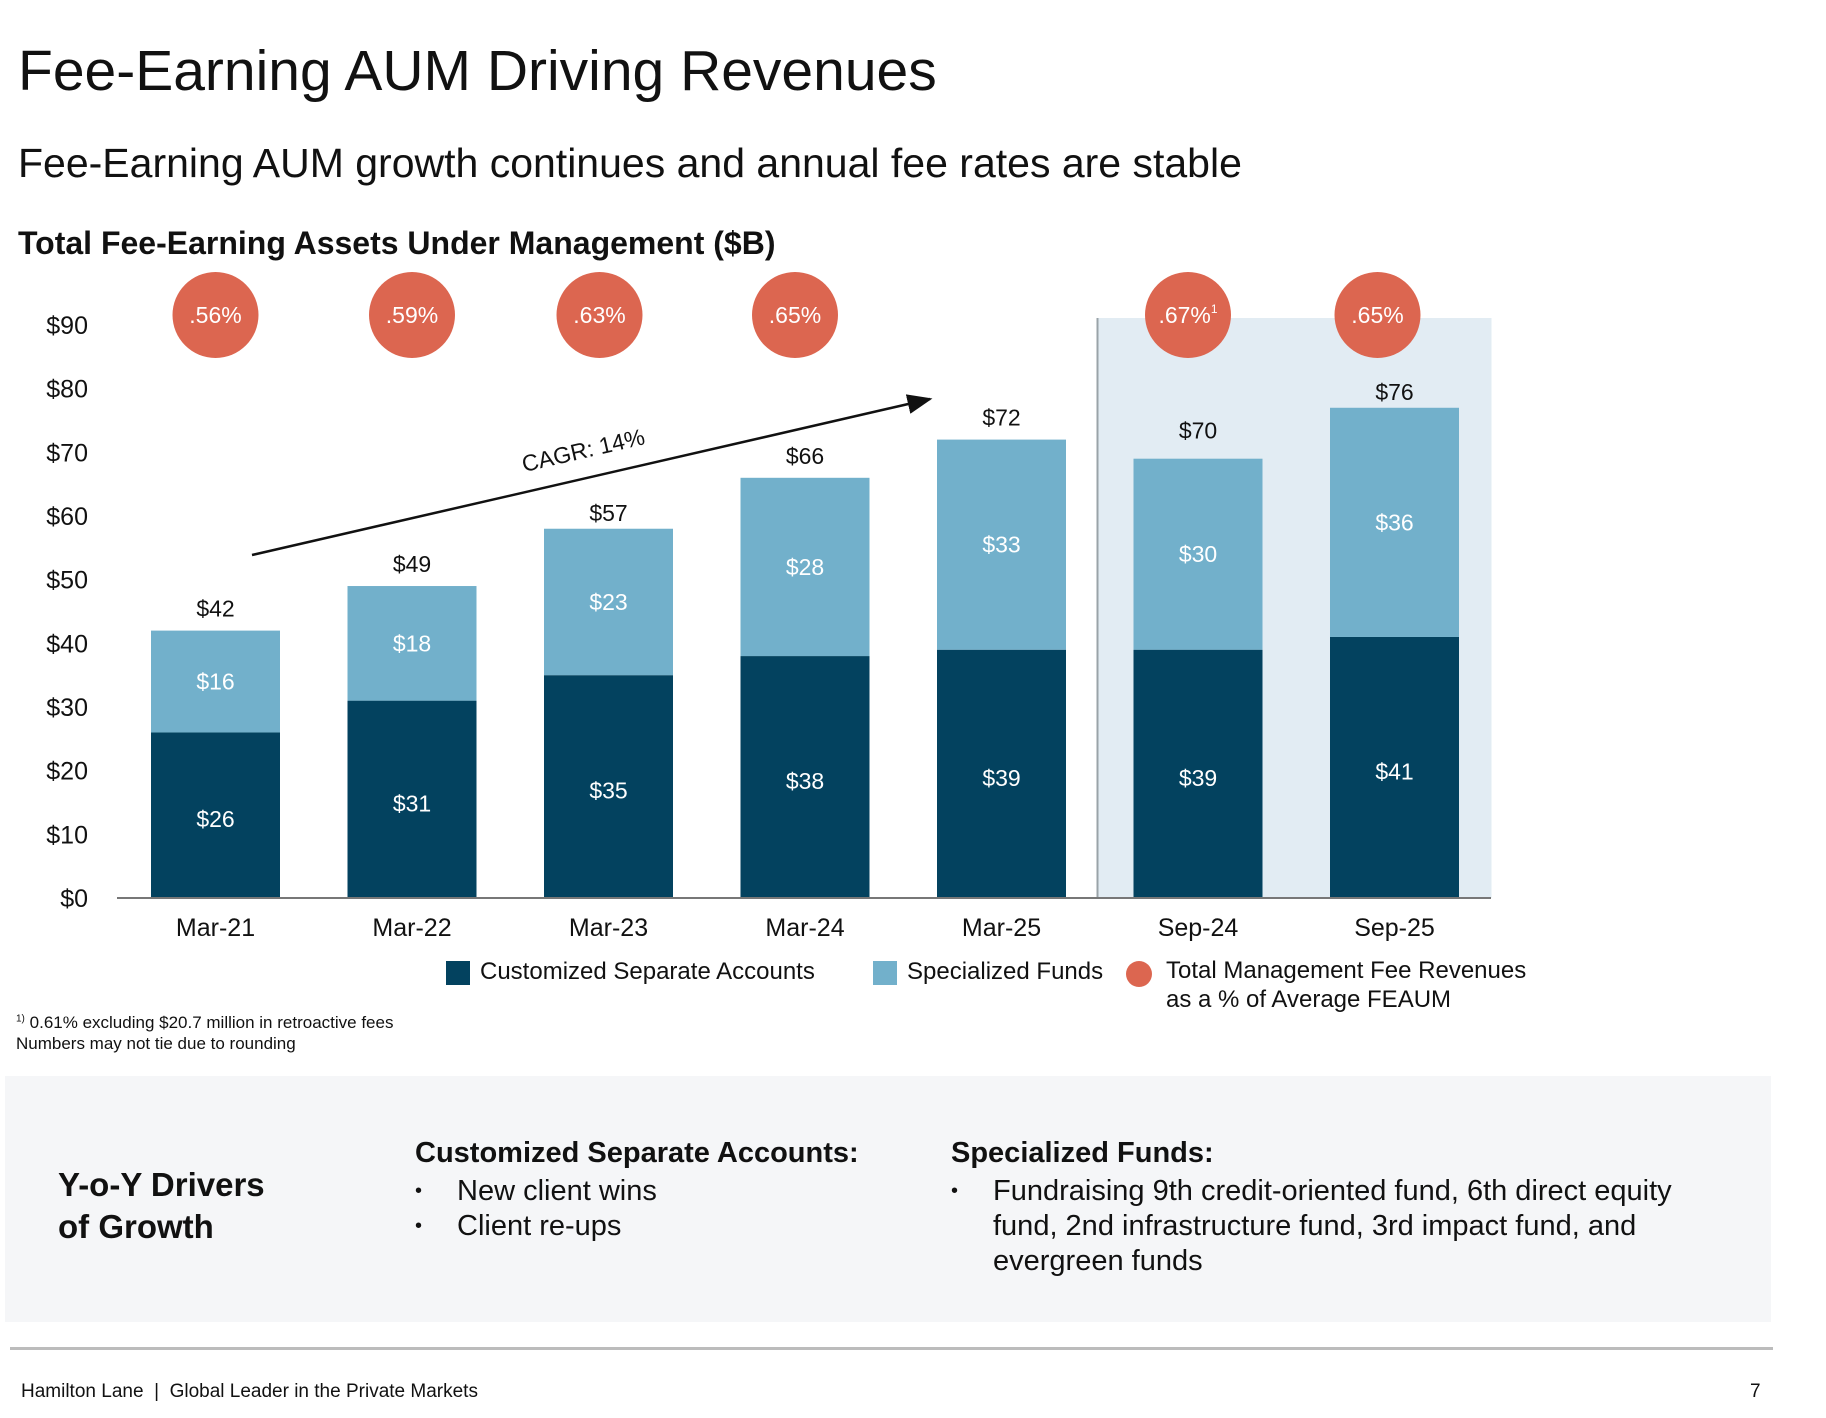 The height and width of the screenshot is (1418, 1826). I want to click on legend-label: as a % of Average FEAUM, so click(1309, 999).